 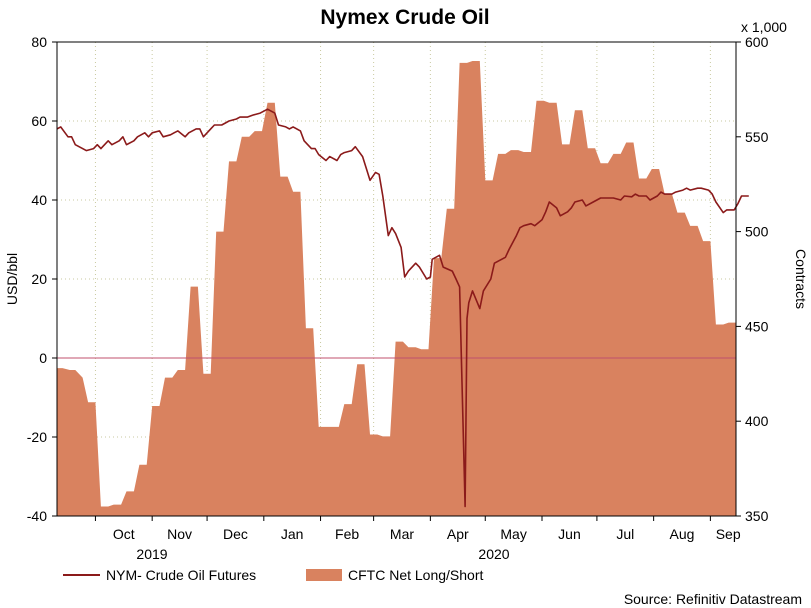 What do you see at coordinates (764, 27) in the screenshot?
I see `right-axis-unit-note: x 1,000` at bounding box center [764, 27].